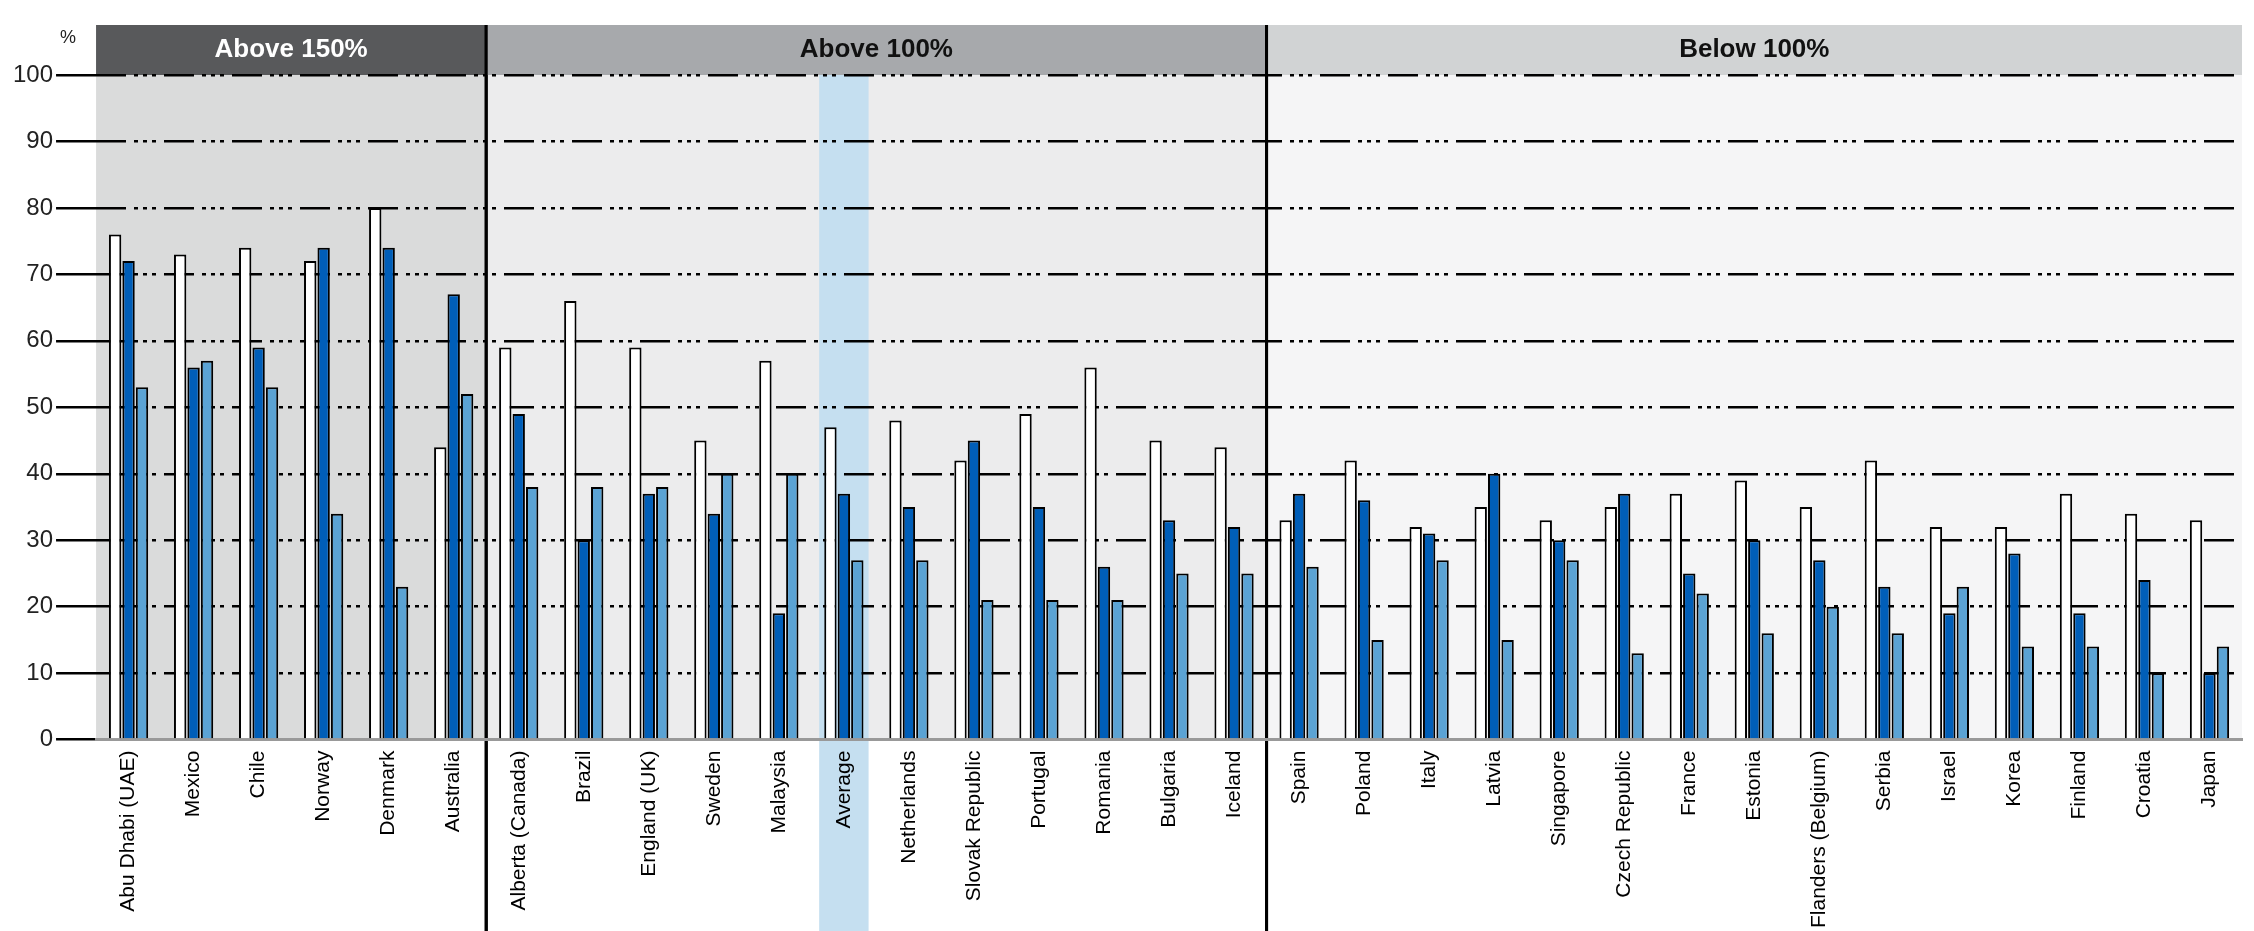 Image resolution: width=2254 pixels, height=931 pixels. I want to click on y-tick-label: 0, so click(46, 738).